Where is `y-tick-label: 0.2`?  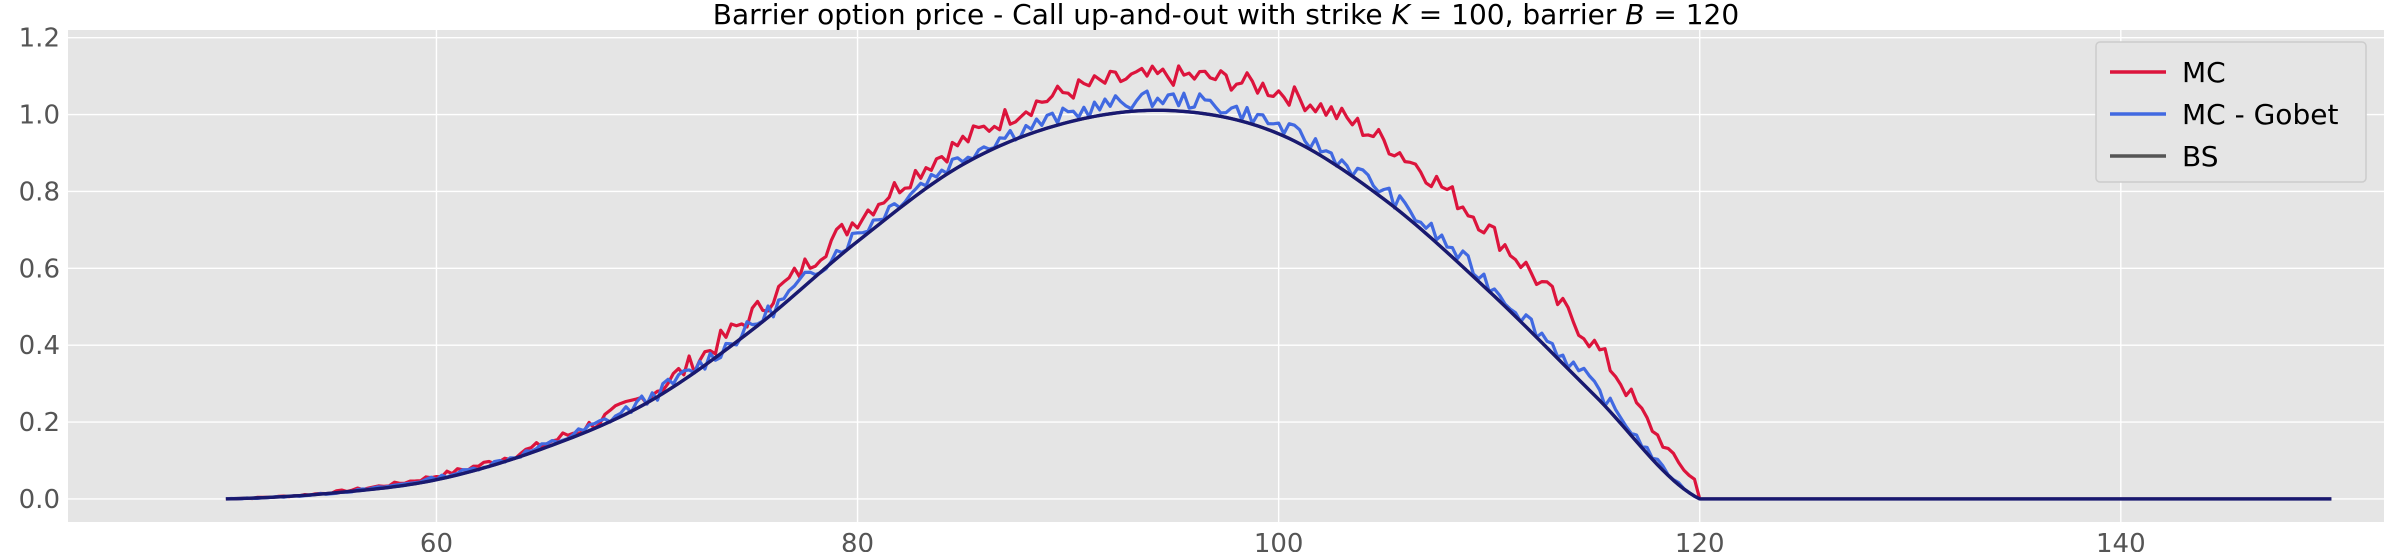 y-tick-label: 0.2 is located at coordinates (39, 423).